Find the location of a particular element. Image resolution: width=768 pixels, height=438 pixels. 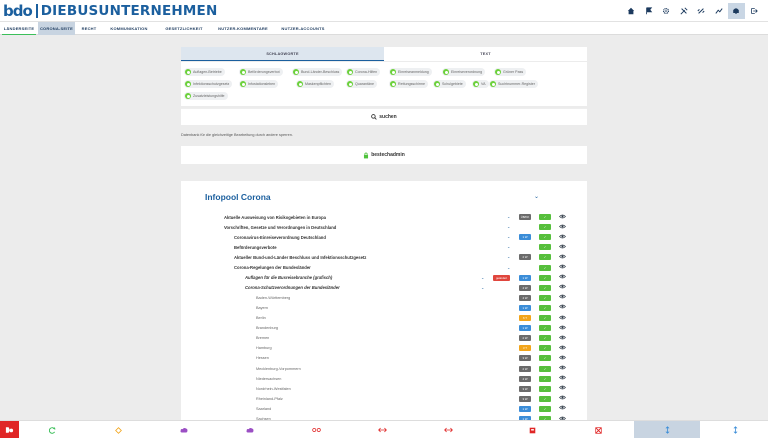

keyword-chip: Corona-Hilfen is located at coordinates (363, 72).